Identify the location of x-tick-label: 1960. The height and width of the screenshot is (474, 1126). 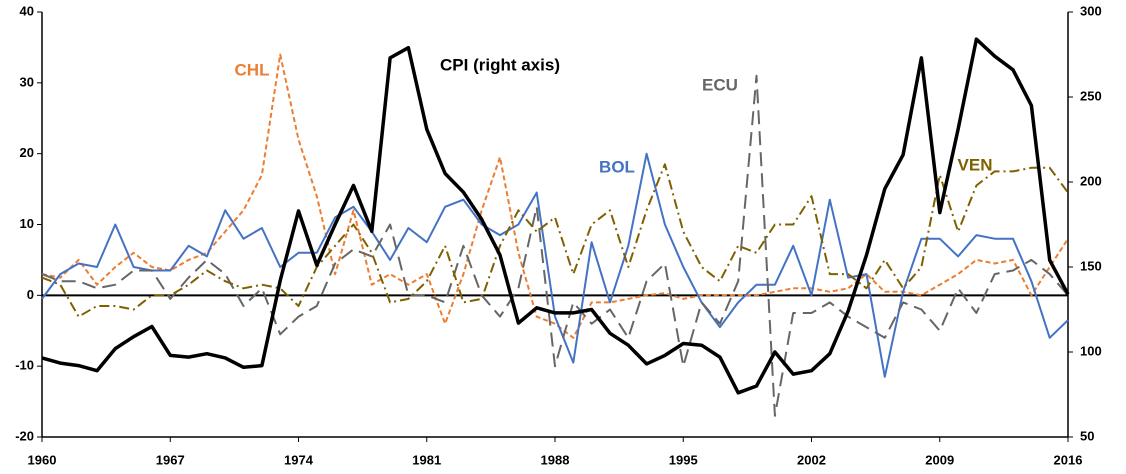
(42, 459).